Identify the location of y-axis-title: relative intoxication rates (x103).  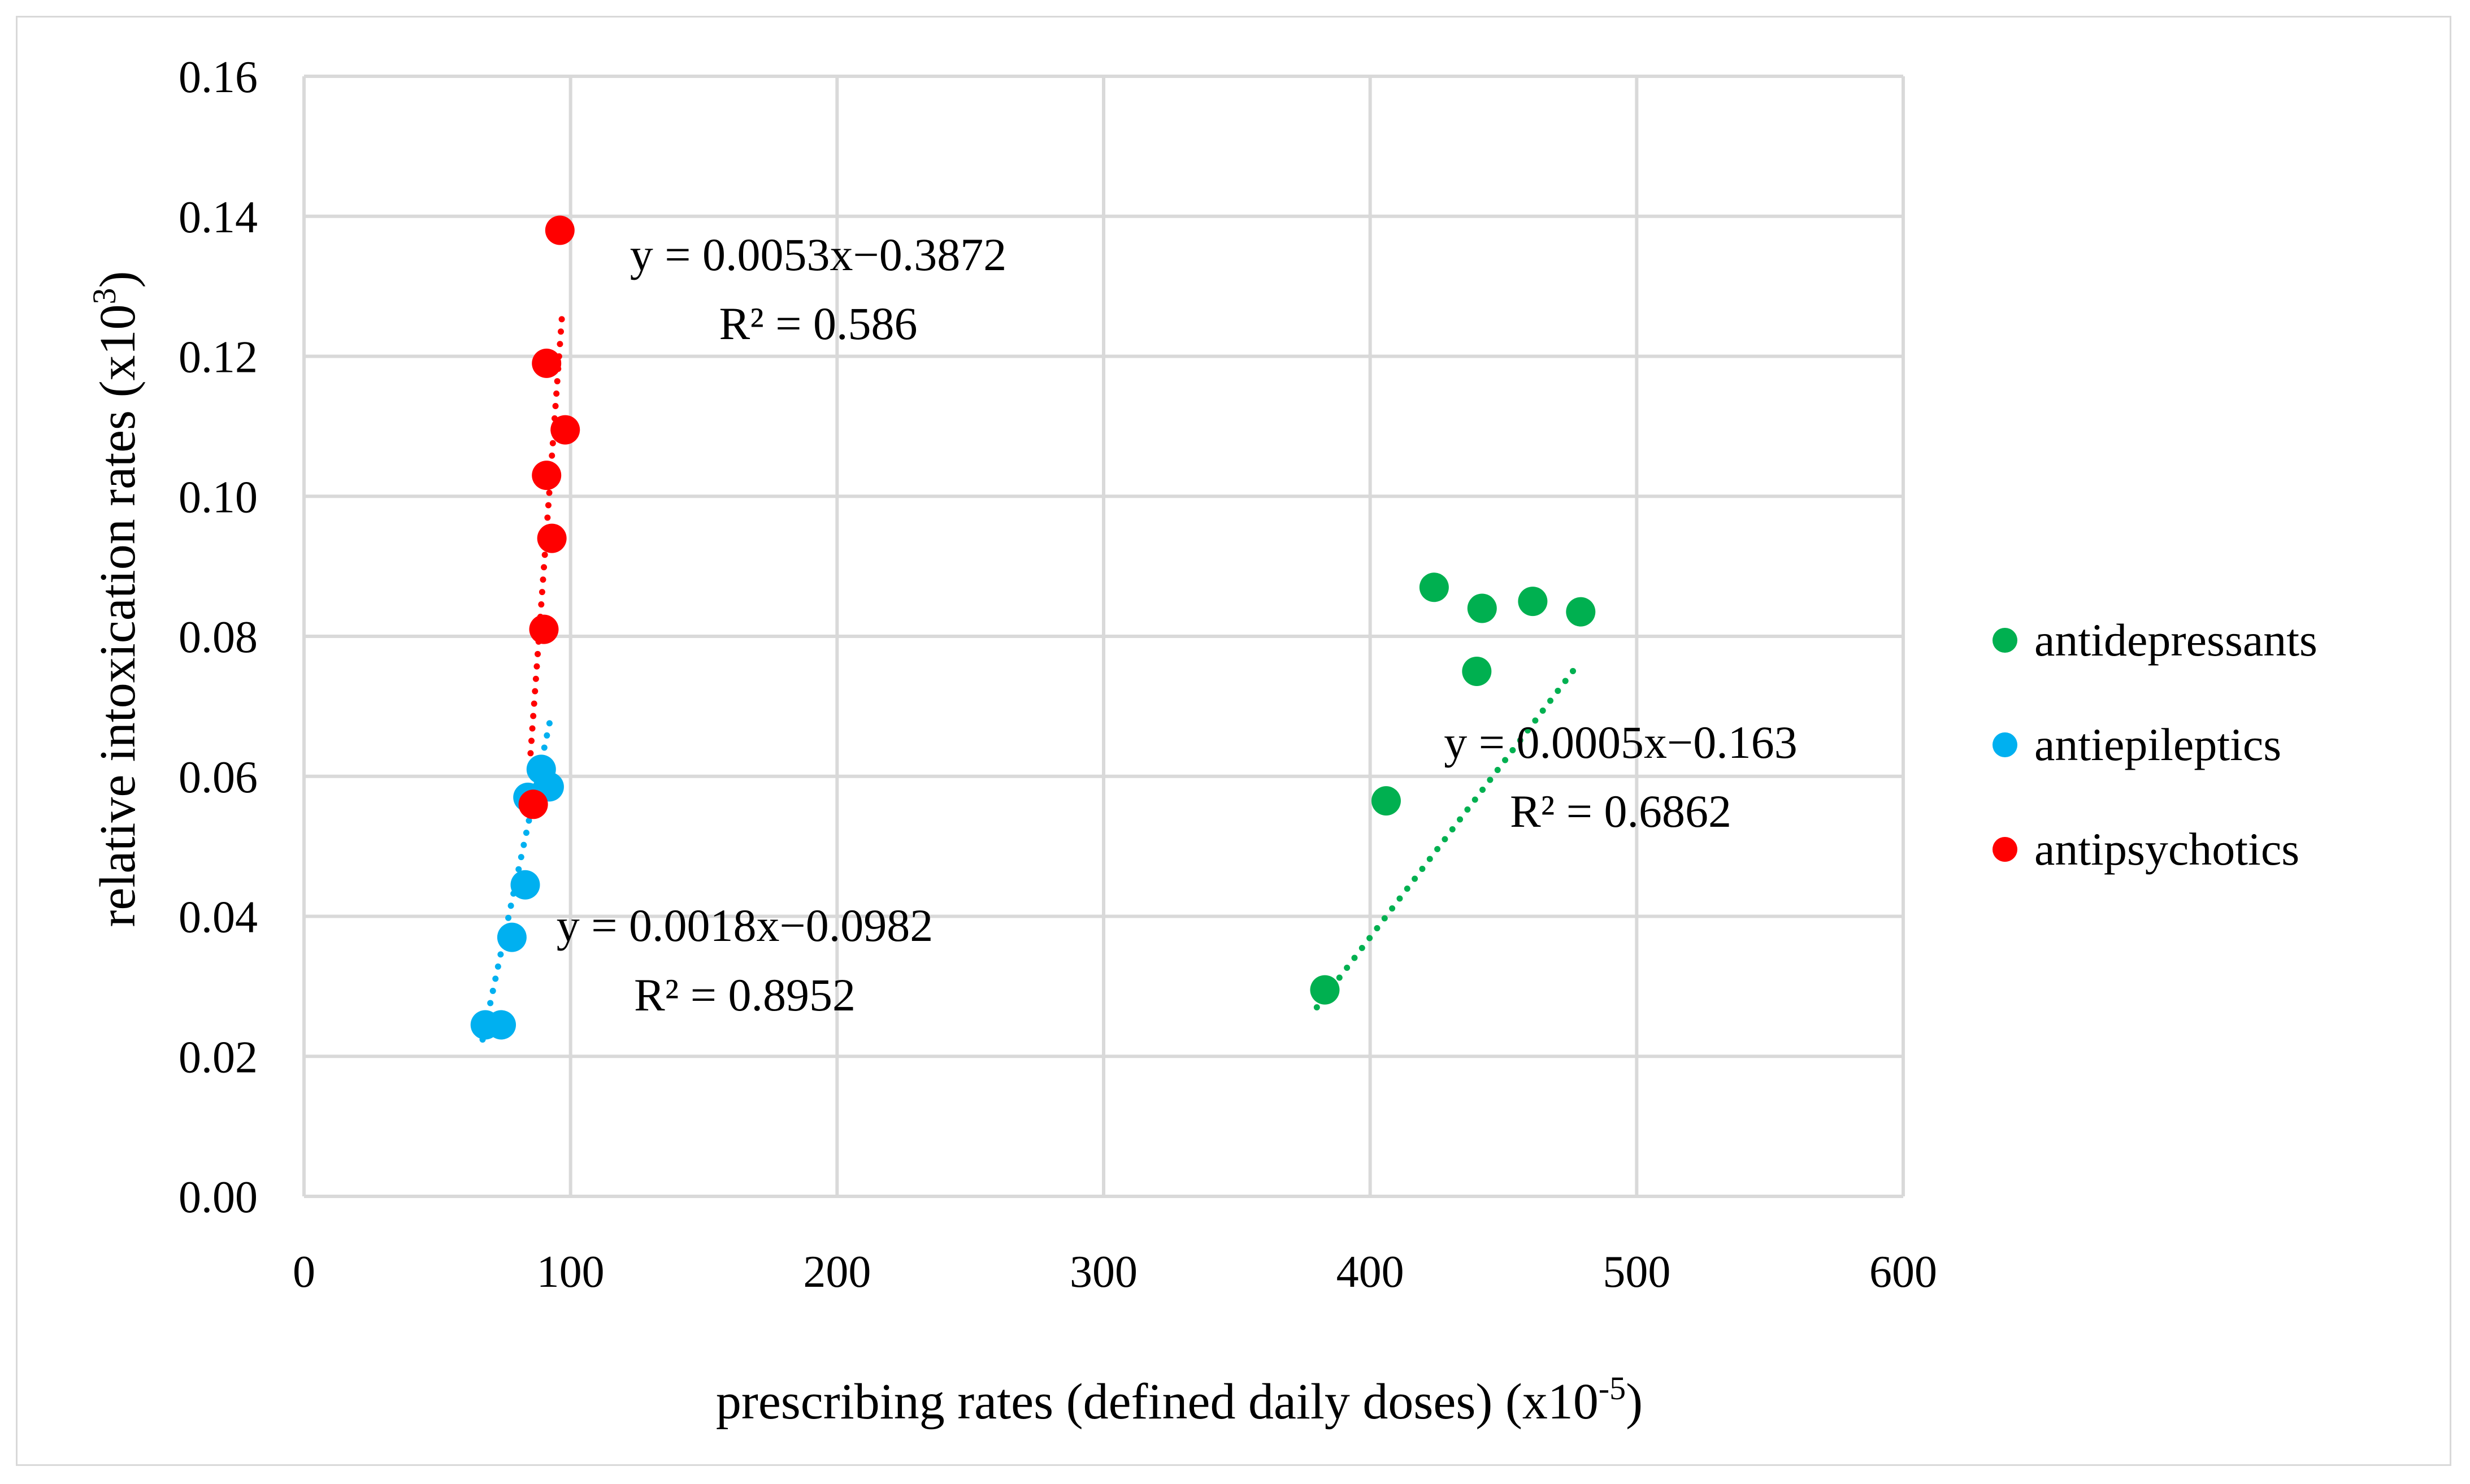
(116, 599).